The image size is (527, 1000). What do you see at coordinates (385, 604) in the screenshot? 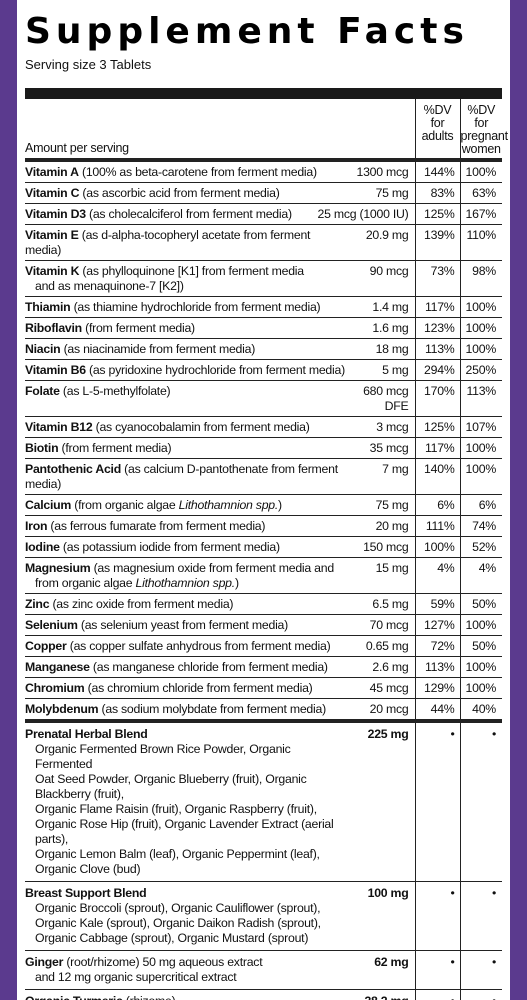
I see `nutrient-amount: 6.5 mg` at bounding box center [385, 604].